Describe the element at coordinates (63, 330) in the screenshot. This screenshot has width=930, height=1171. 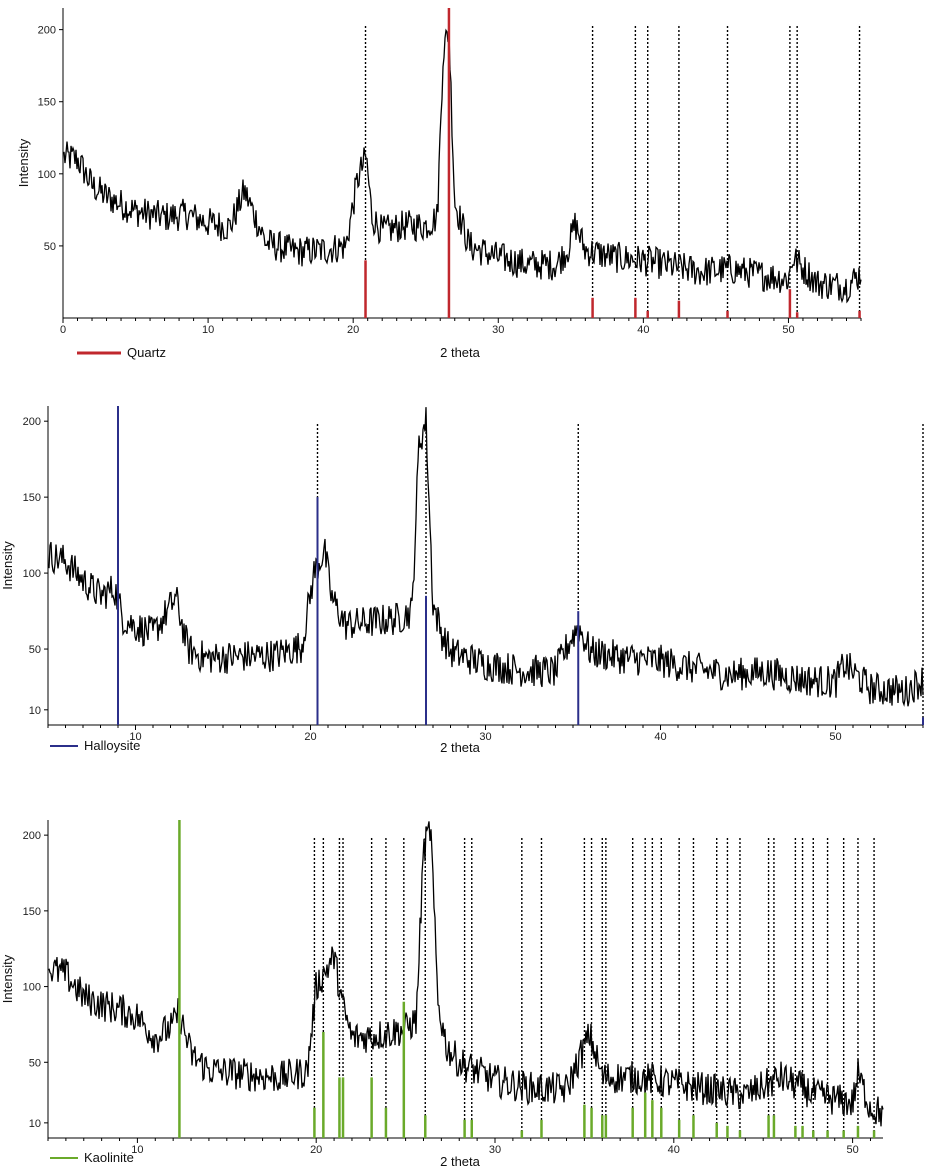
I see `x-tick-label: 0` at that location.